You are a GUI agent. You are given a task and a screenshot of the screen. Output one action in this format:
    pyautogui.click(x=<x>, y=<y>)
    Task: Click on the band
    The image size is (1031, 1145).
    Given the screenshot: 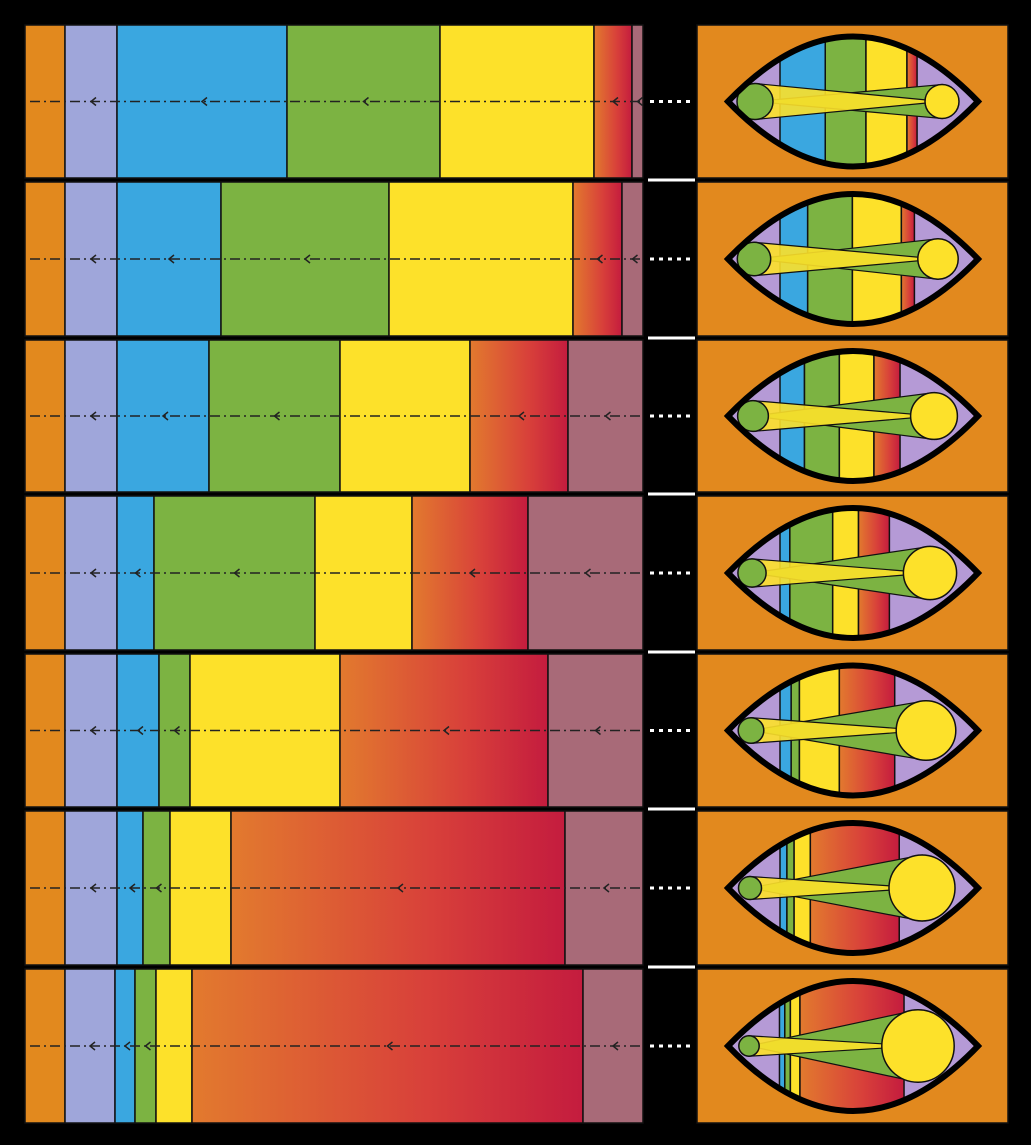 What is the action you would take?
    pyautogui.click(x=200, y=888)
    